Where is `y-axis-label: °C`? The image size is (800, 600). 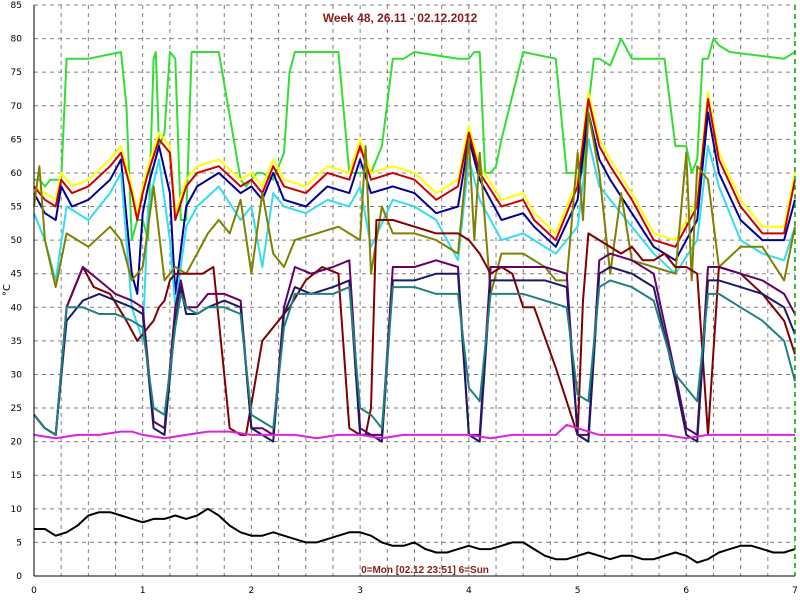
y-axis-label: °C is located at coordinates (7, 290).